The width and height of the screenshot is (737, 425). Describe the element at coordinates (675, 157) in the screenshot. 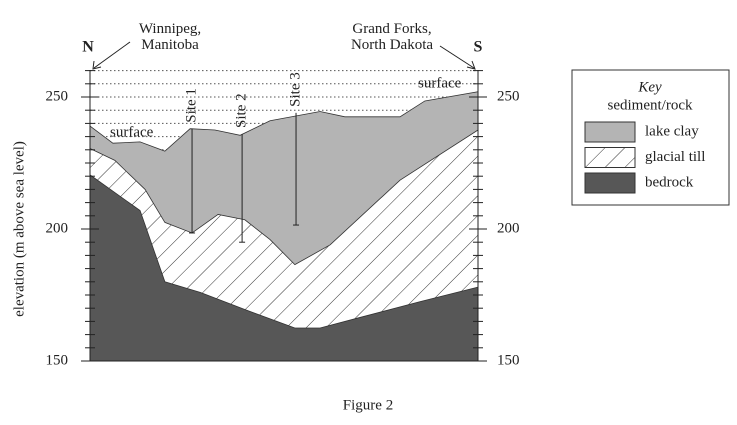

I see `key-label: glacial till` at that location.